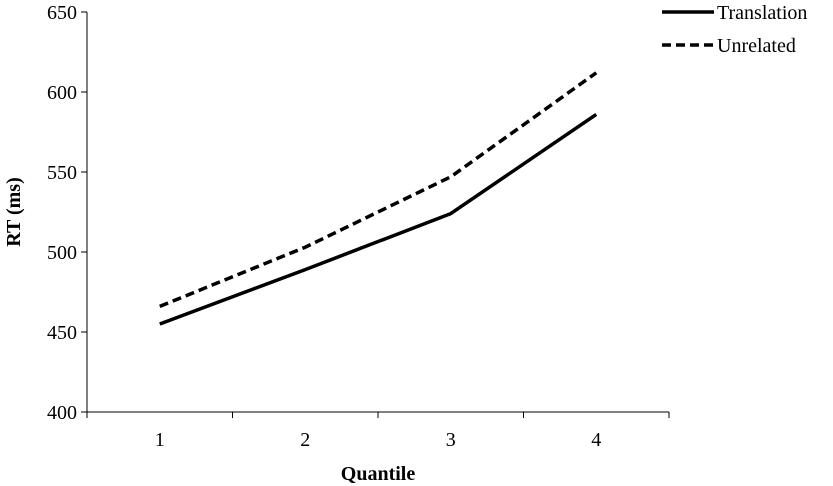 The height and width of the screenshot is (486, 833). Describe the element at coordinates (67, 213) in the screenshot. I see `y-axis: 400 450 500 550 600 650` at that location.